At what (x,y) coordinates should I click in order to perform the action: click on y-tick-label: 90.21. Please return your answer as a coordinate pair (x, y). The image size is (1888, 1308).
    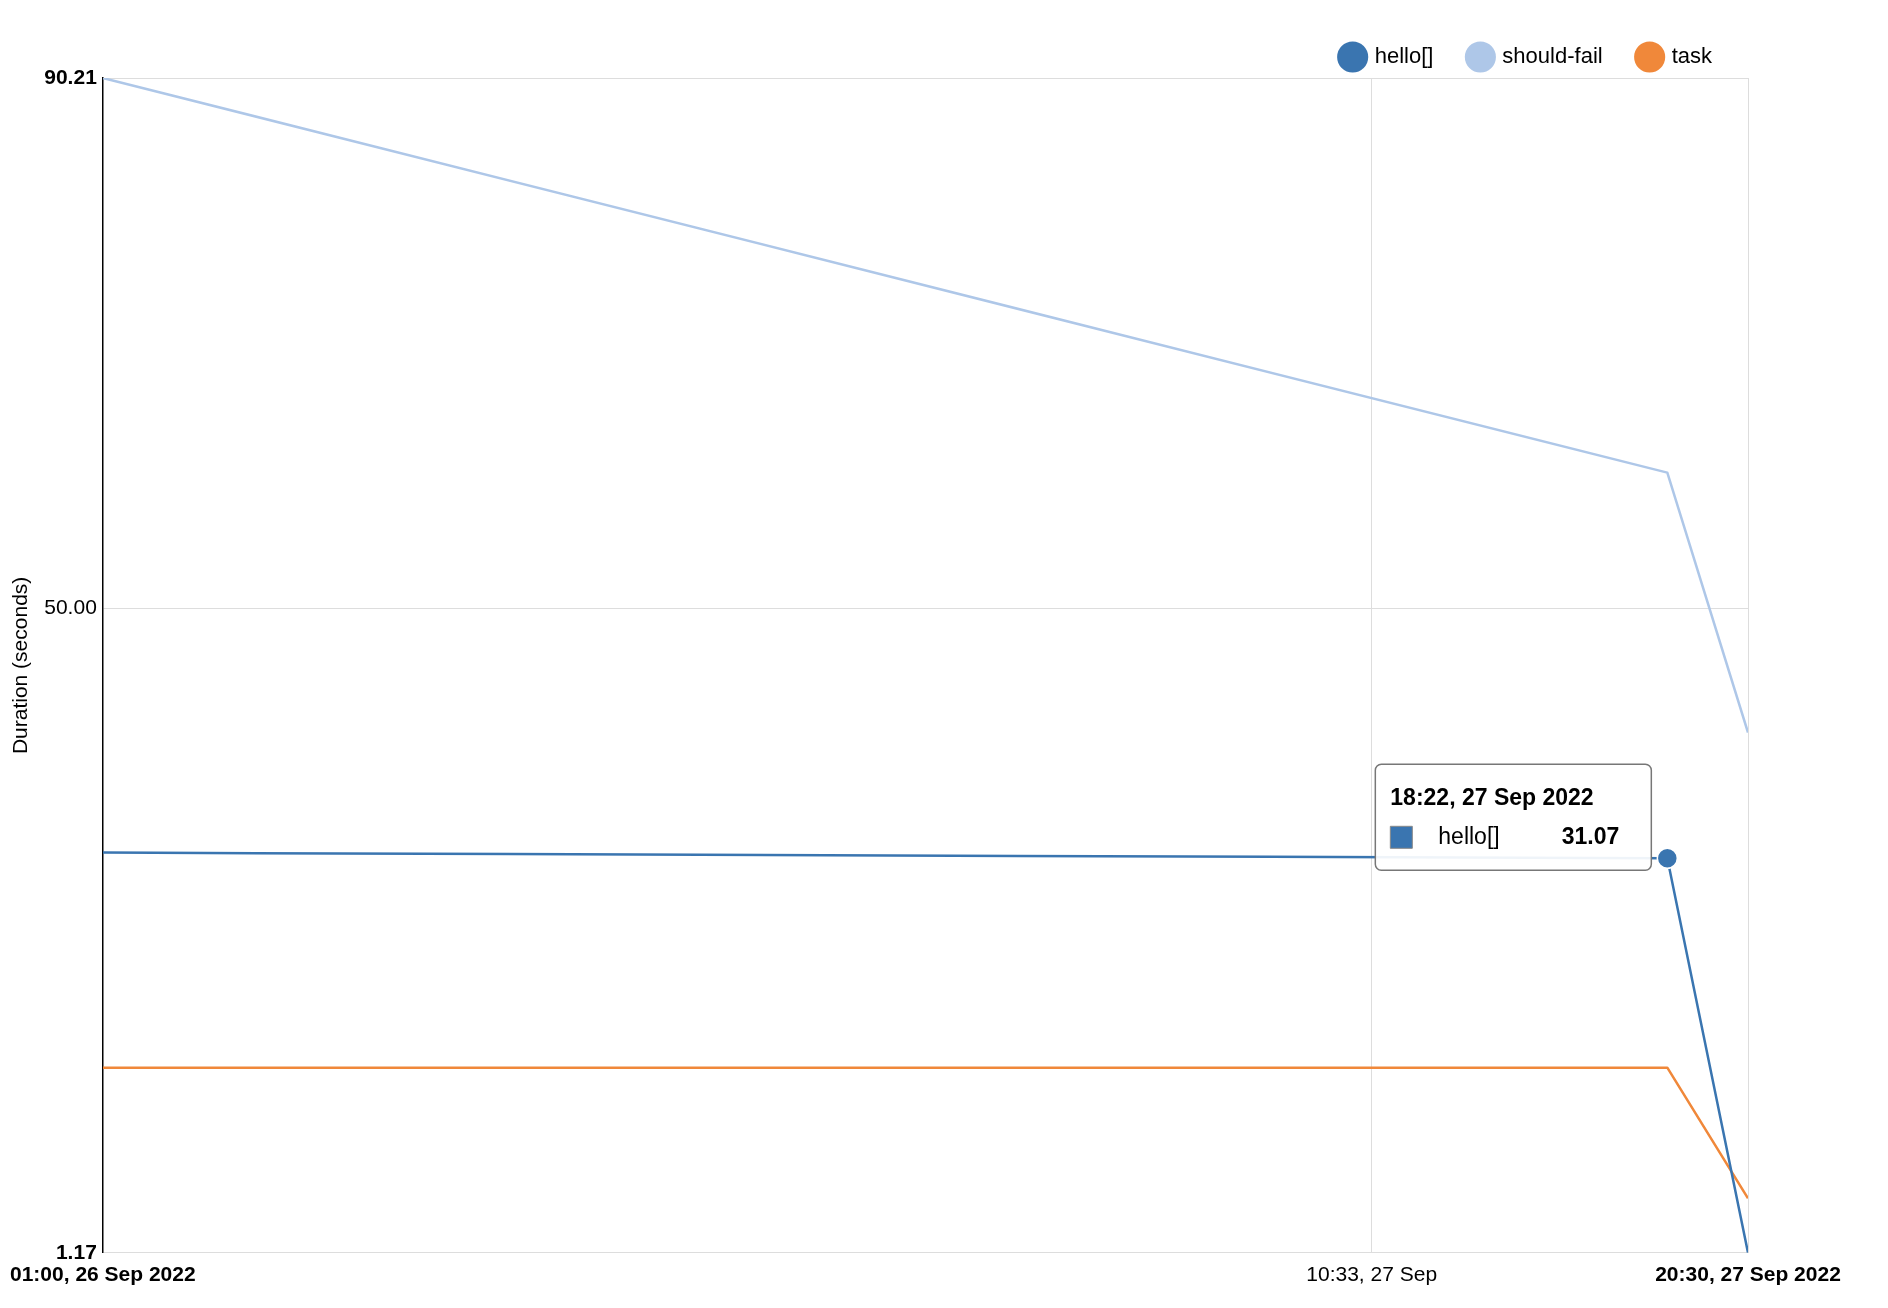
    Looking at the image, I should click on (71, 76).